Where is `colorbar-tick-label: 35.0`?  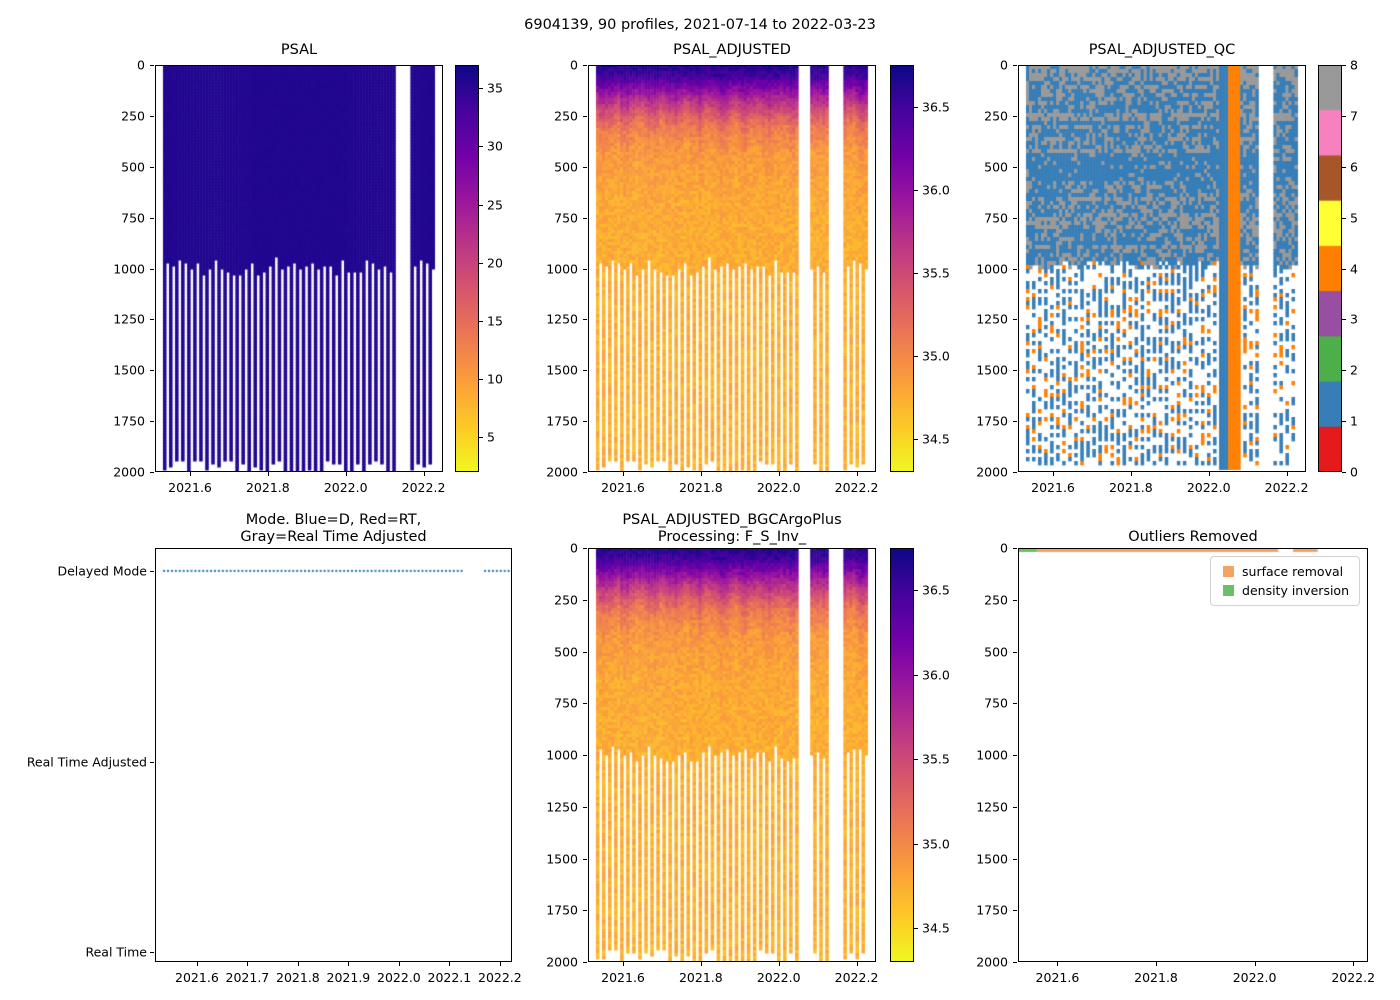
colorbar-tick-label: 35.0 is located at coordinates (936, 356).